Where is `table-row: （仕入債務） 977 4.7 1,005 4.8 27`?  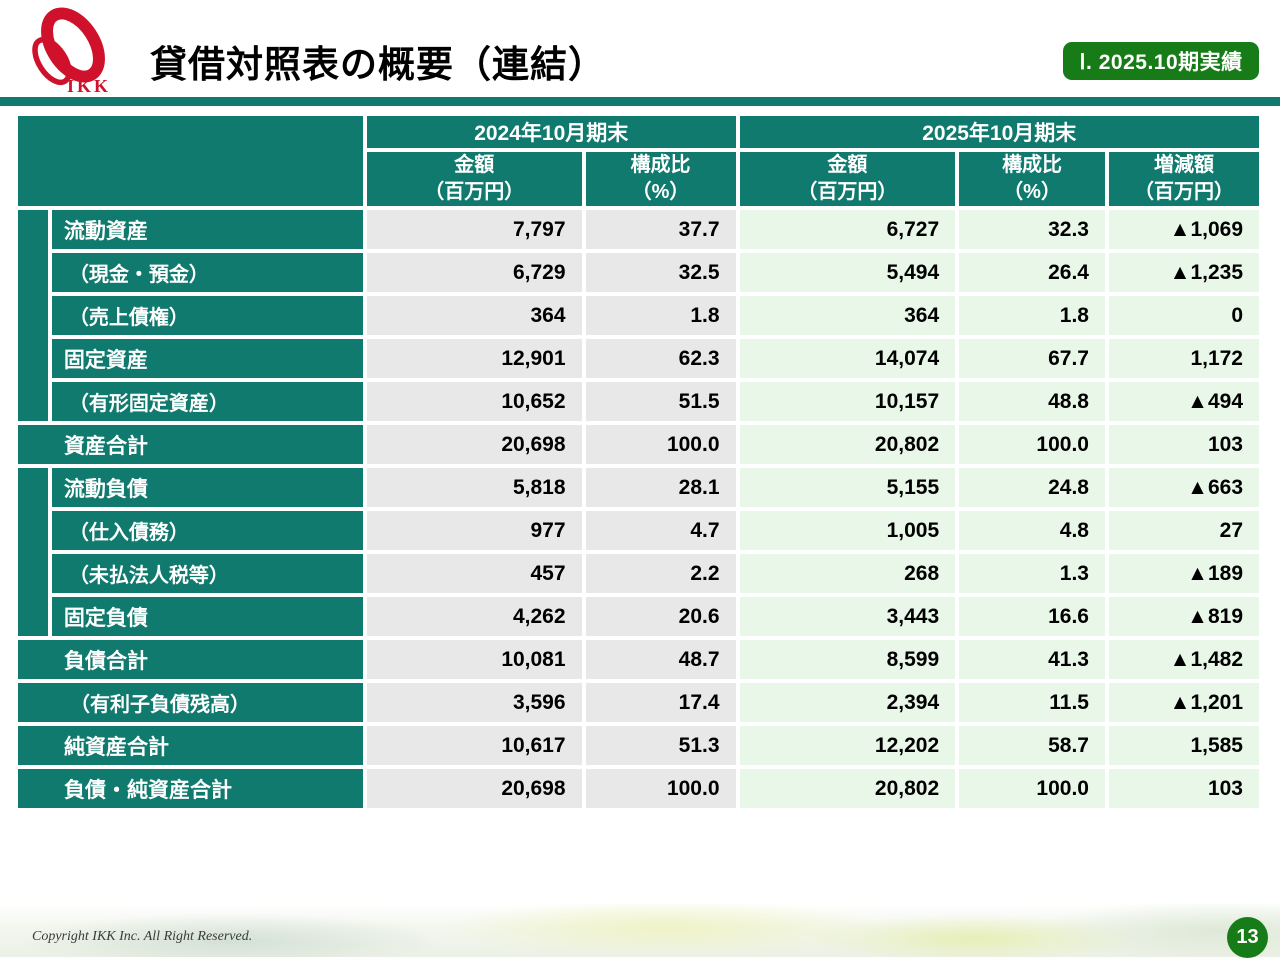 table-row: （仕入債務） 977 4.7 1,005 4.8 27 is located at coordinates (640, 530).